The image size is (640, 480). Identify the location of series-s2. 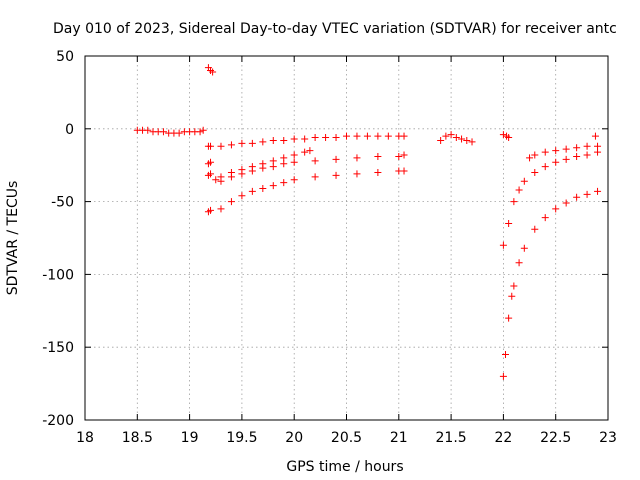
(210, 70).